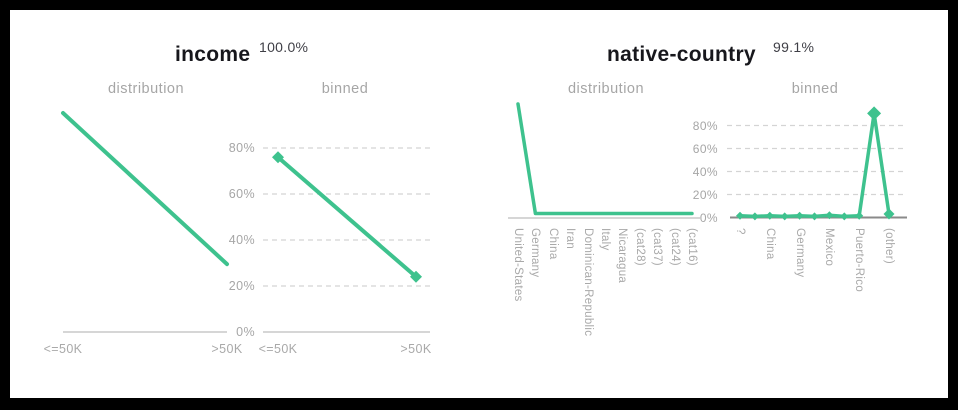 The height and width of the screenshot is (410, 958). I want to click on x-tick-label: (cat16), so click(692, 247).